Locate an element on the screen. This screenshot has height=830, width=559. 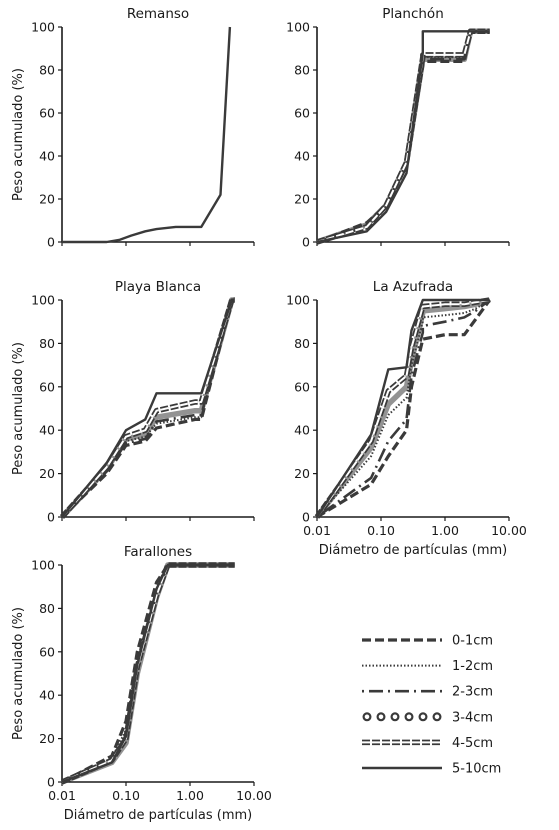
panel-1: Planchón 0 20 40 60 80 100 is located at coordinates (398, 128).